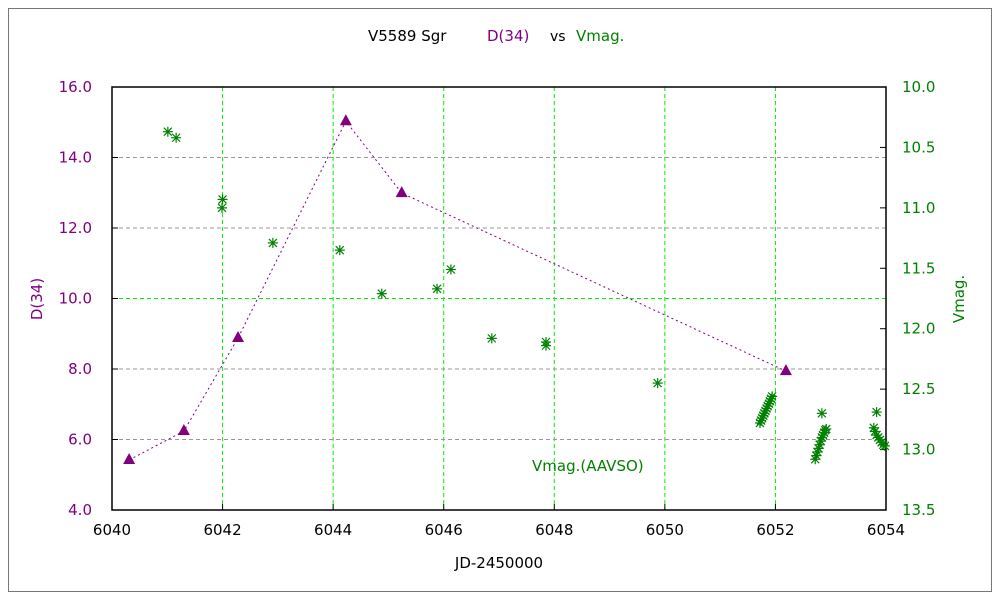  Describe the element at coordinates (918, 87) in the screenshot. I see `y-right-tick-label: 10.0` at that location.